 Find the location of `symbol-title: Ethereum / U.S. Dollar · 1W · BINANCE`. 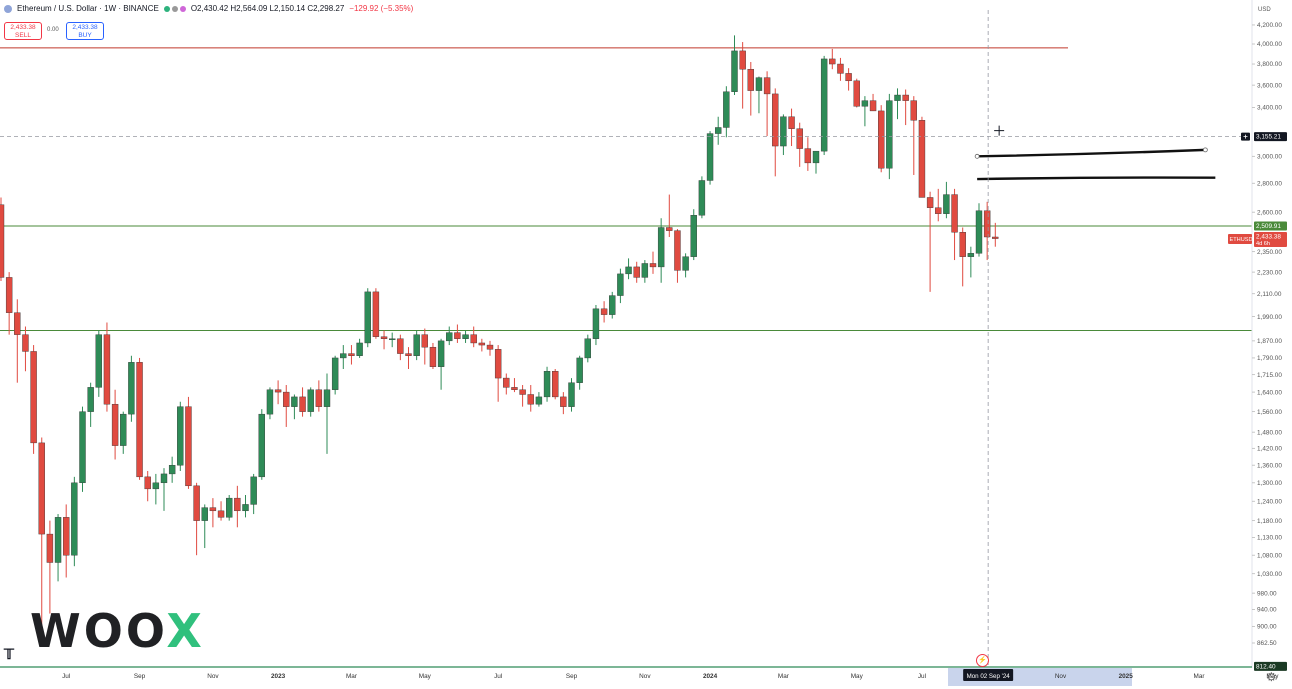

symbol-title: Ethereum / U.S. Dollar · 1W · BINANCE is located at coordinates (88, 8).